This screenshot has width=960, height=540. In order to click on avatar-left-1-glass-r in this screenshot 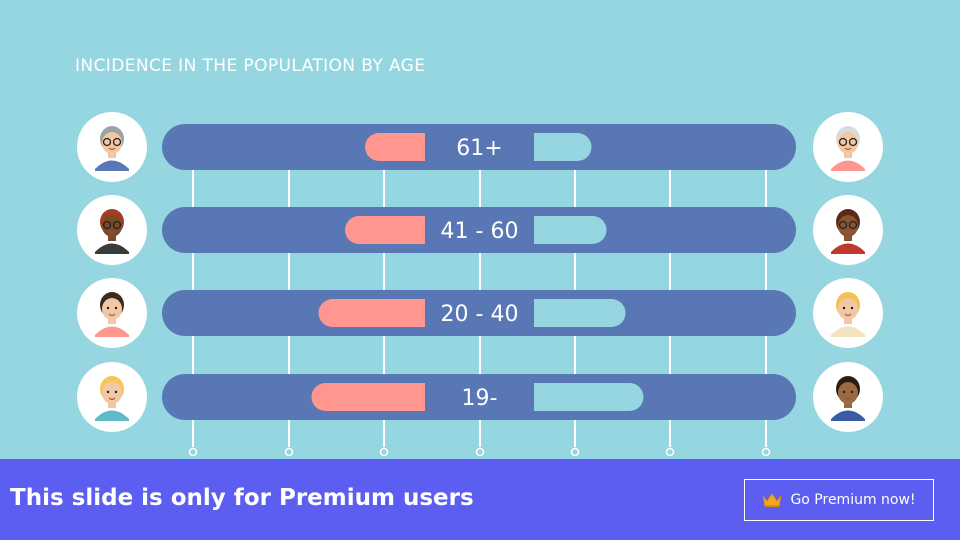, I will do `click(117, 225)`.